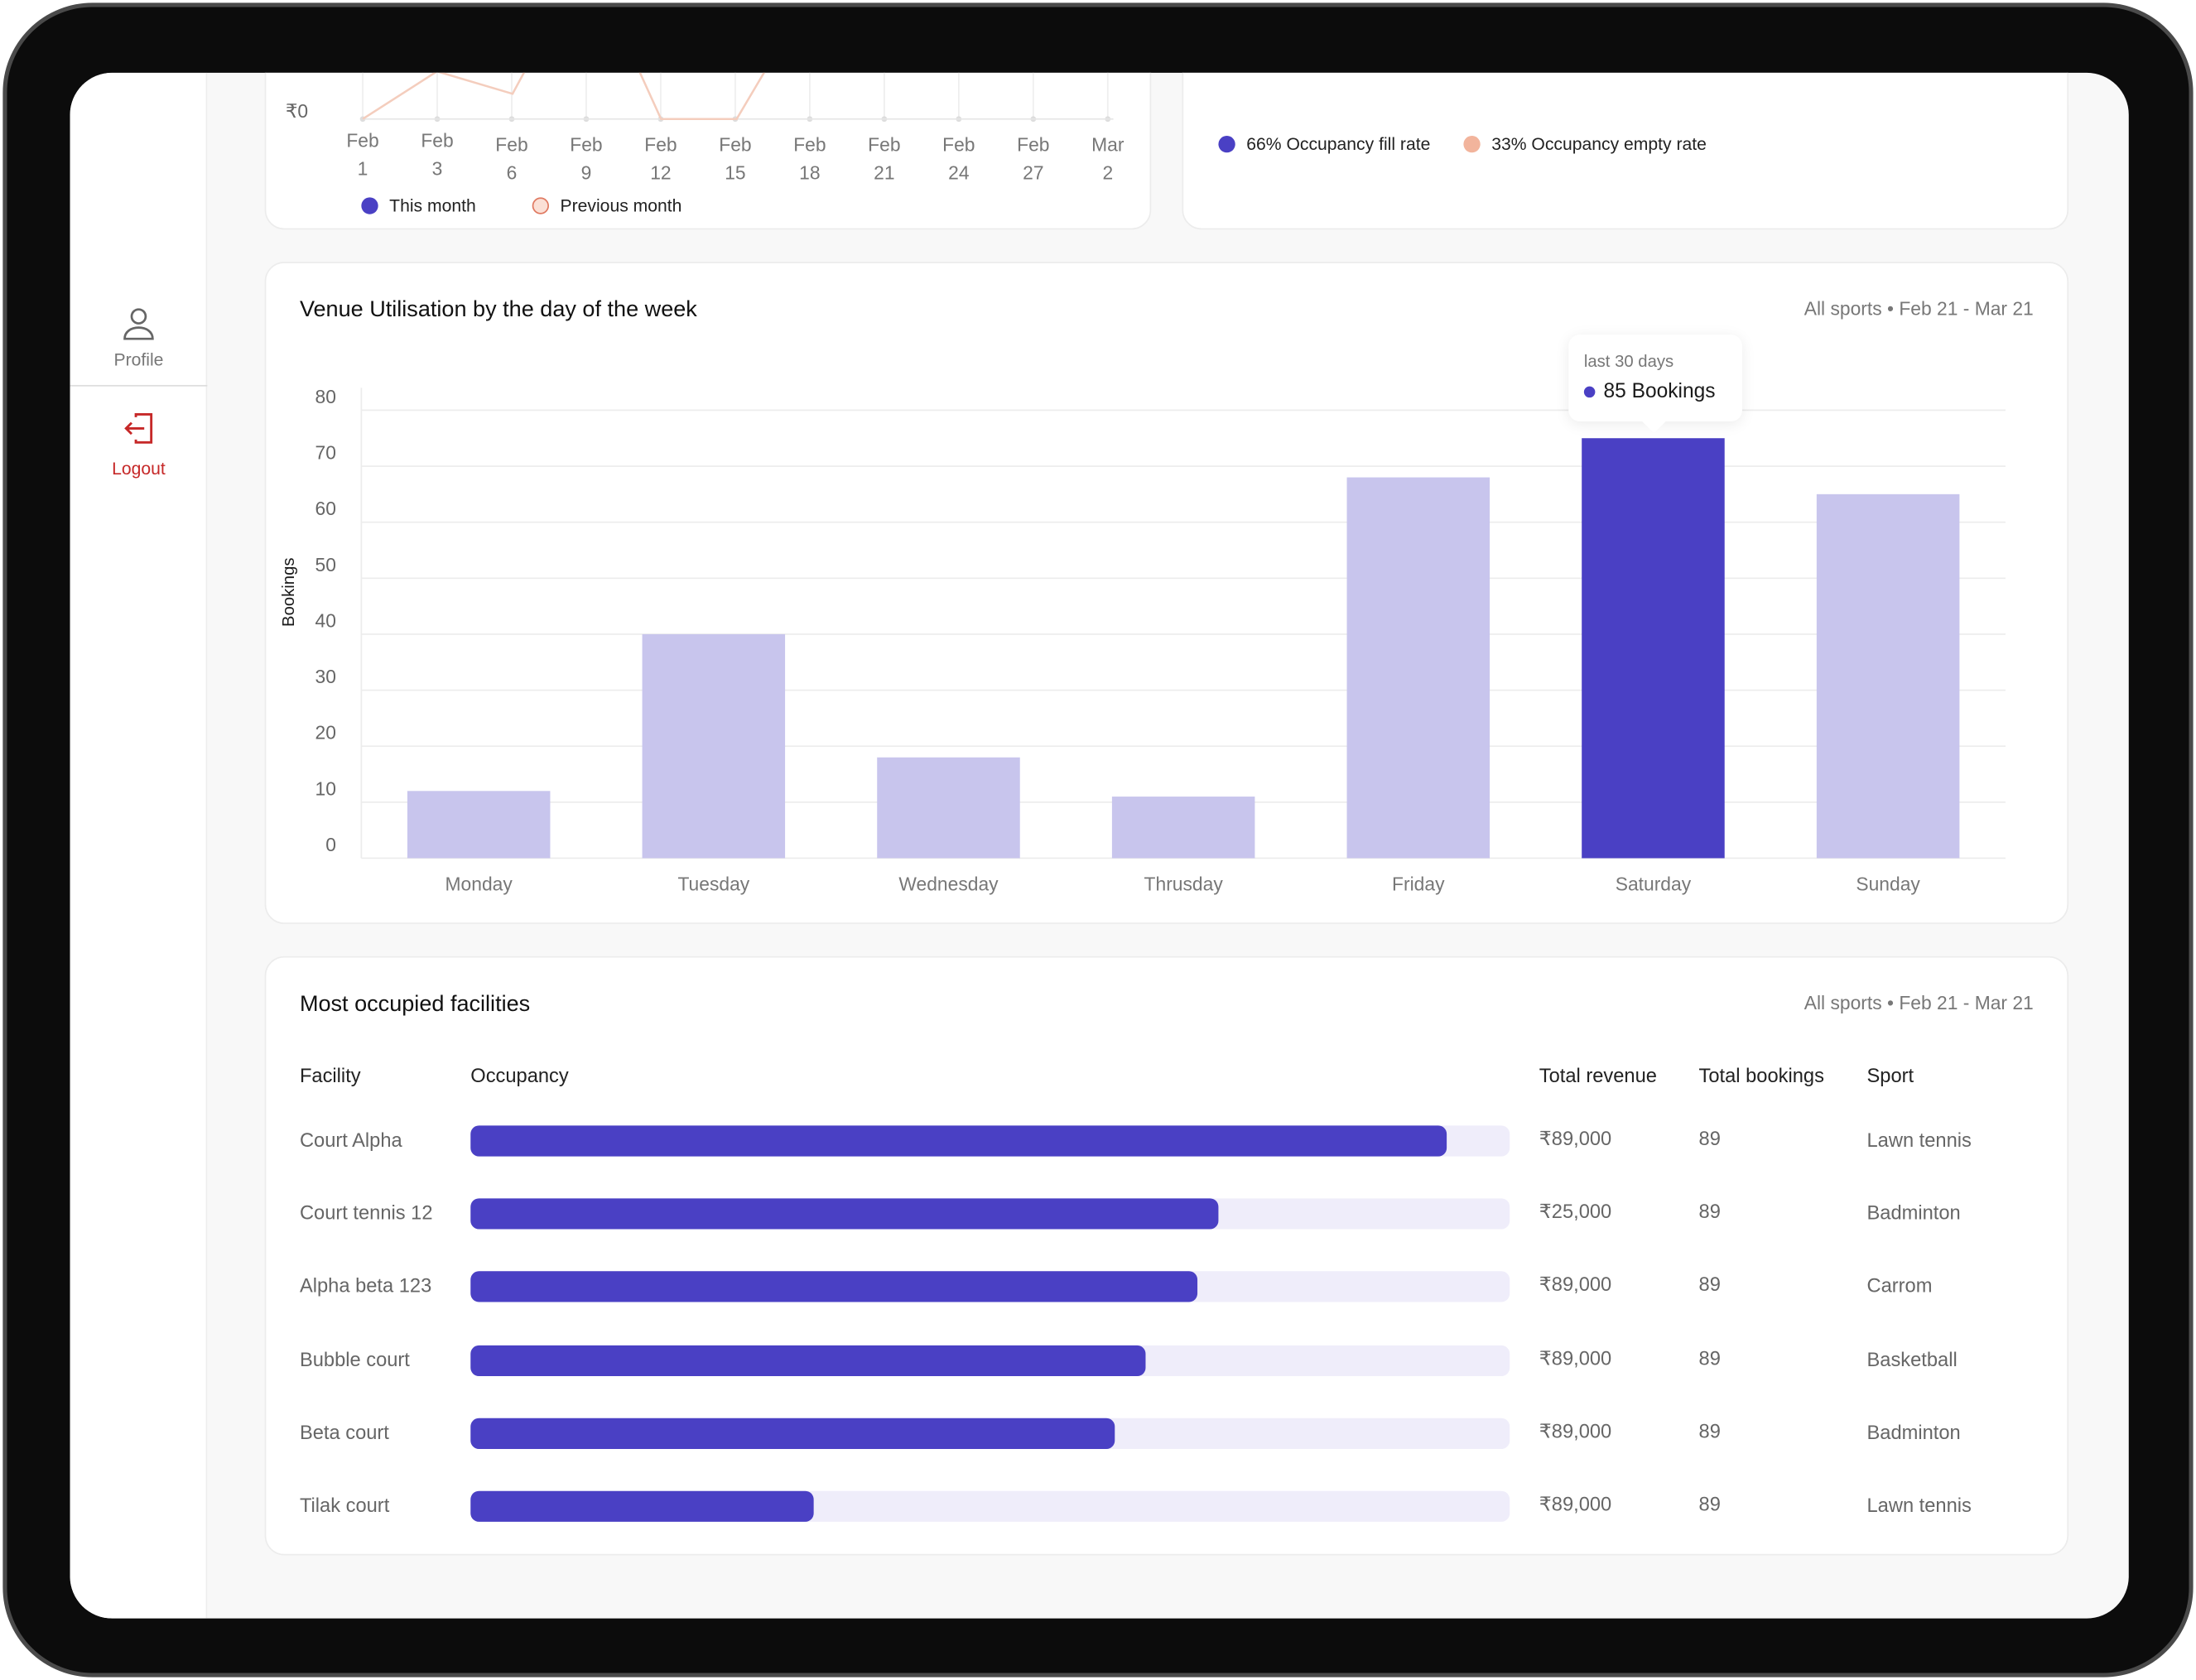  Describe the element at coordinates (366, 1213) in the screenshot. I see `facility-name: Court tennis 12` at that location.